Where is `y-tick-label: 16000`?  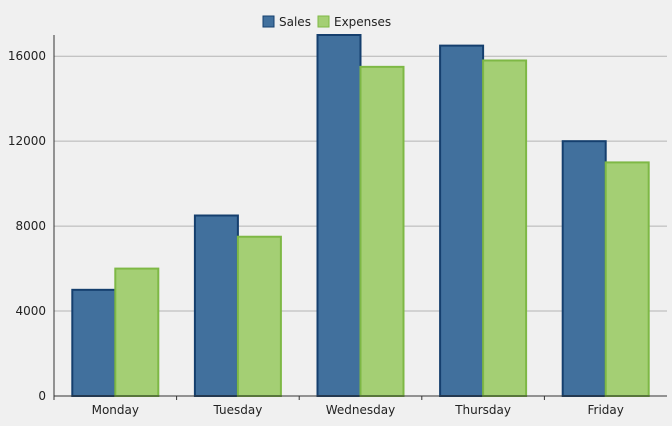
y-tick-label: 16000 is located at coordinates (27, 56).